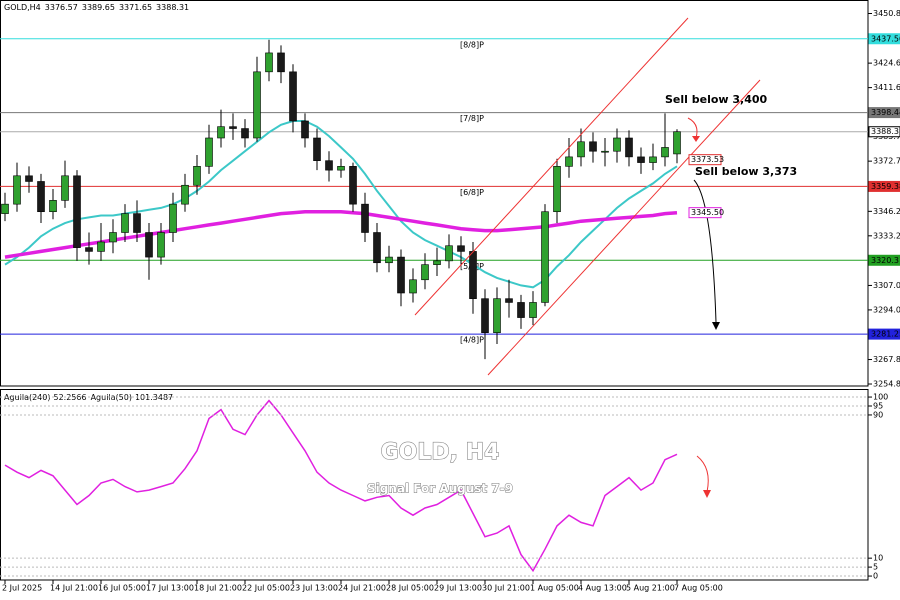  Describe the element at coordinates (878, 406) in the screenshot. I see `y2-tick-label: 95` at that location.